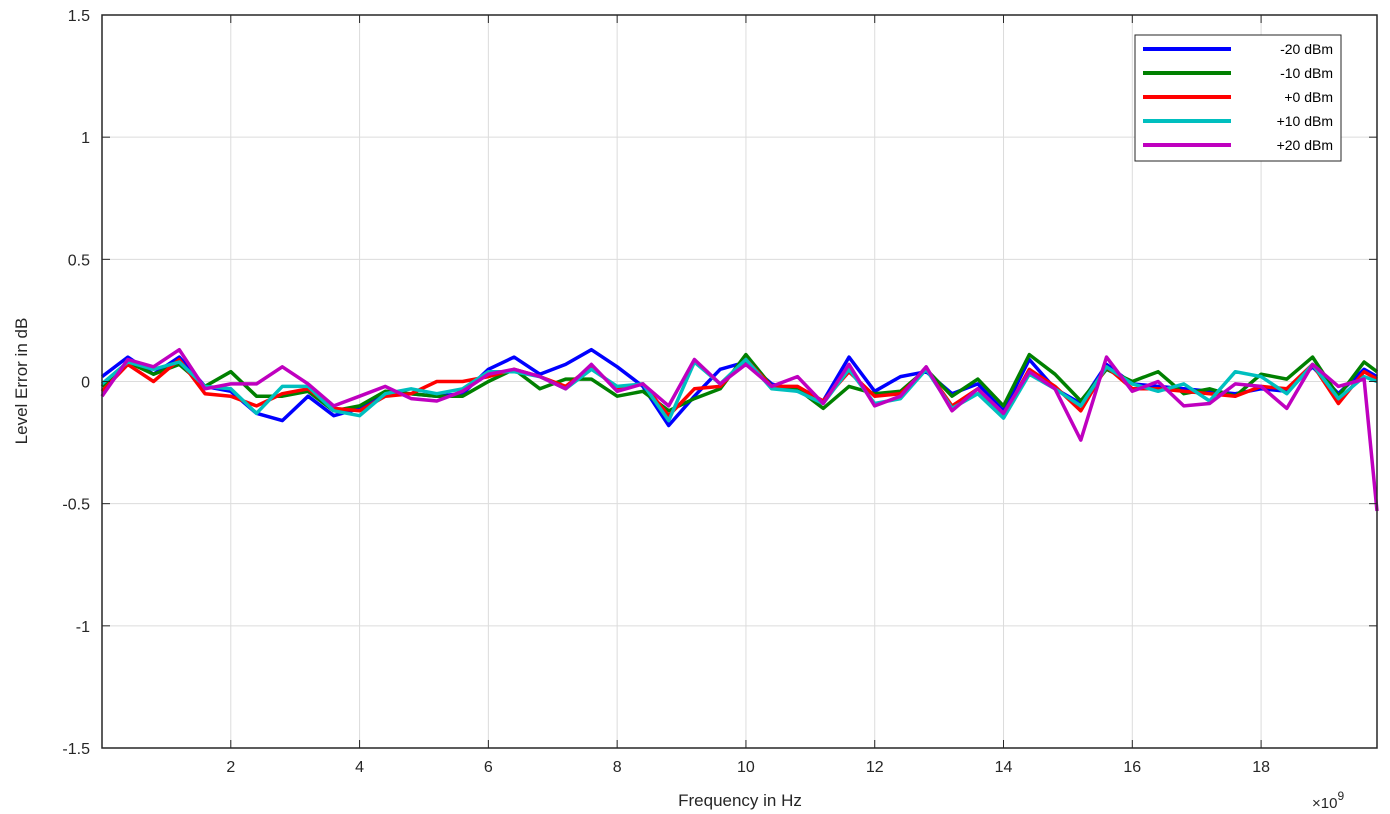 Image resolution: width=1390 pixels, height=814 pixels. Describe the element at coordinates (1132, 767) in the screenshot. I see `x-tick-label: 16` at that location.